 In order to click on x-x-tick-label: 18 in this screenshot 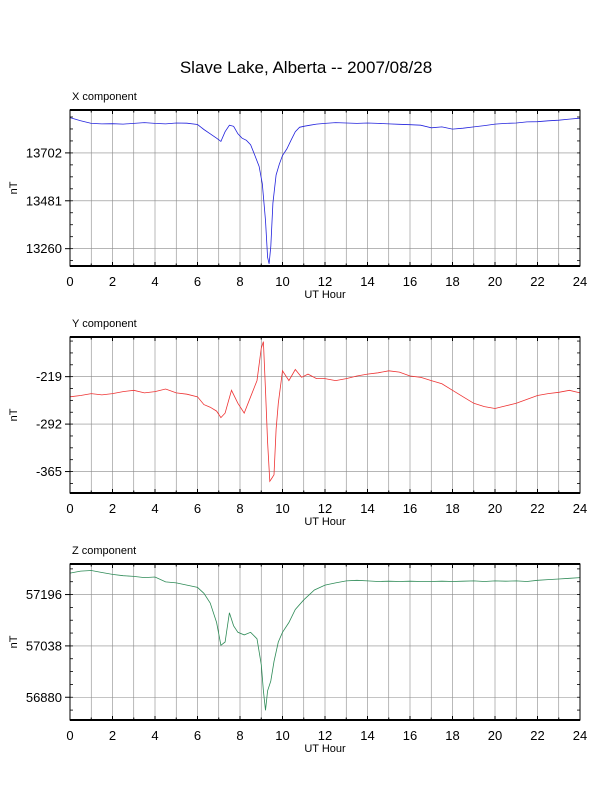, I will do `click(452, 281)`.